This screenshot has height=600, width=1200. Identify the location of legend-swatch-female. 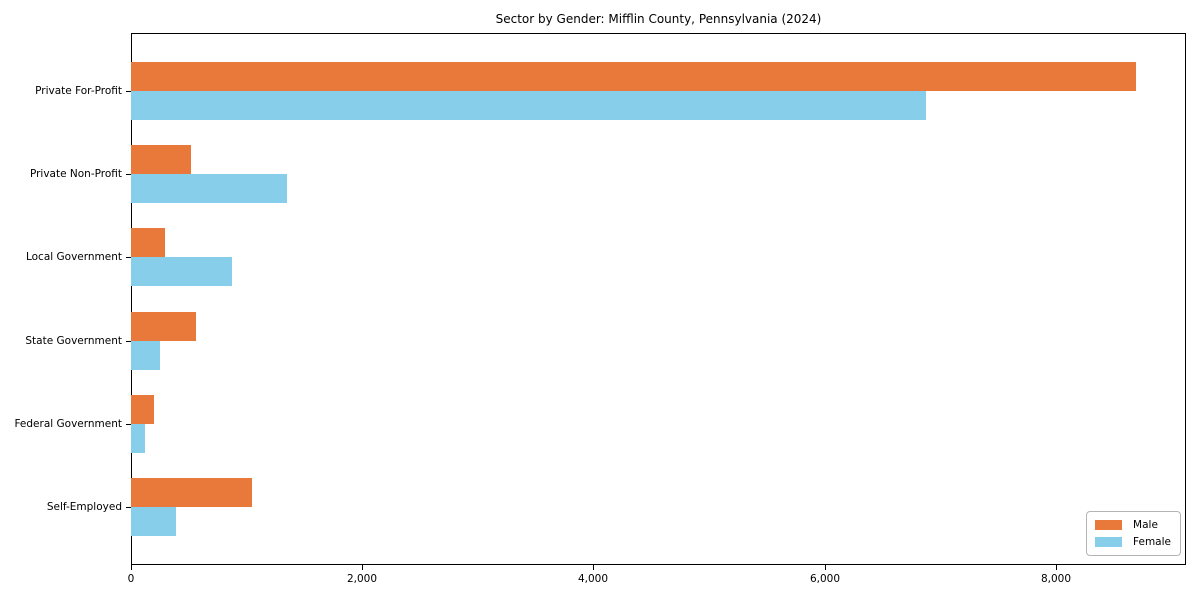
(1109, 542).